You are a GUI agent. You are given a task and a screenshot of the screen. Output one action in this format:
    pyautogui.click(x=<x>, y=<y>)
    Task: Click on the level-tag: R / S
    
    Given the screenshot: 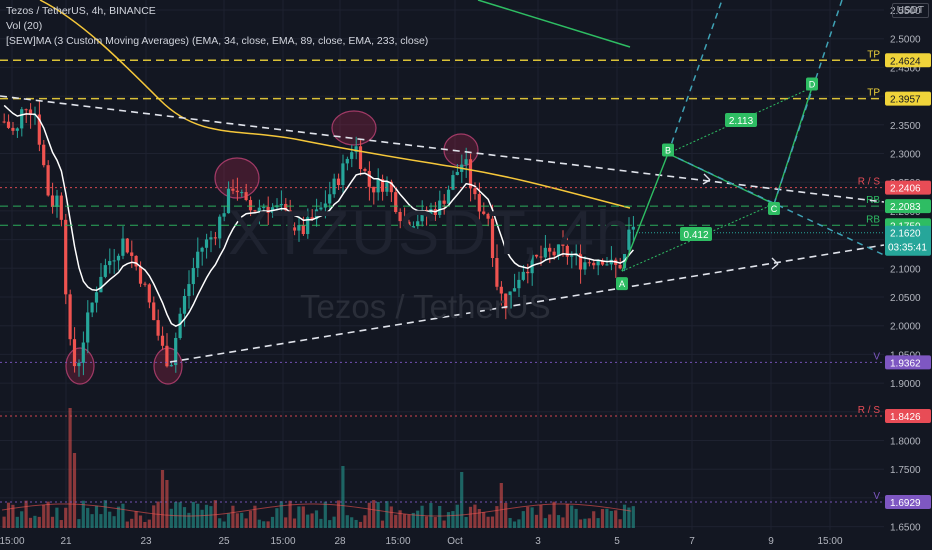 What is the action you would take?
    pyautogui.click(x=869, y=182)
    